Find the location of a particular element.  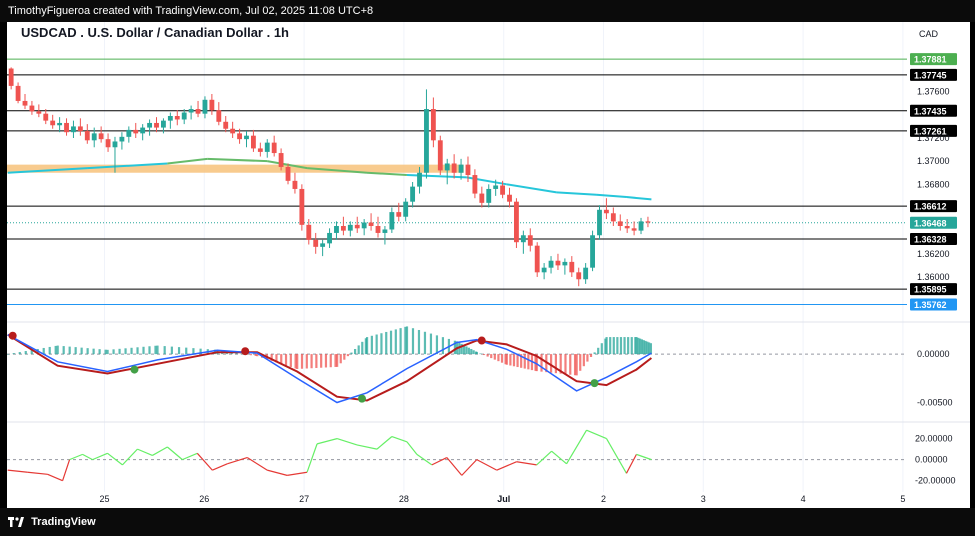

time-axis: 25 26 27 28 Jul 2 3 4 5 is located at coordinates (502, 499).